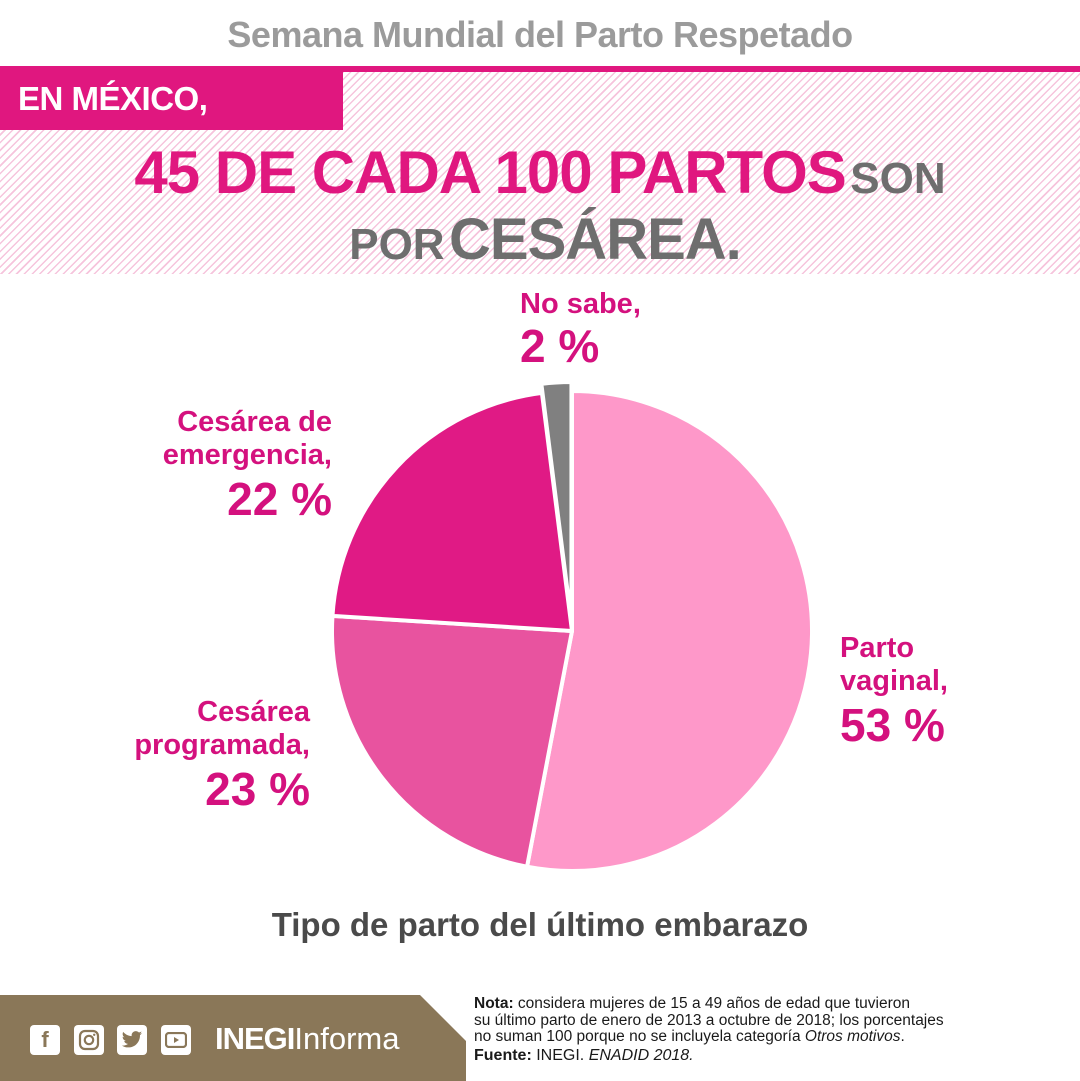  Describe the element at coordinates (503, 1055) in the screenshot. I see `source-label: Fuente:` at that location.